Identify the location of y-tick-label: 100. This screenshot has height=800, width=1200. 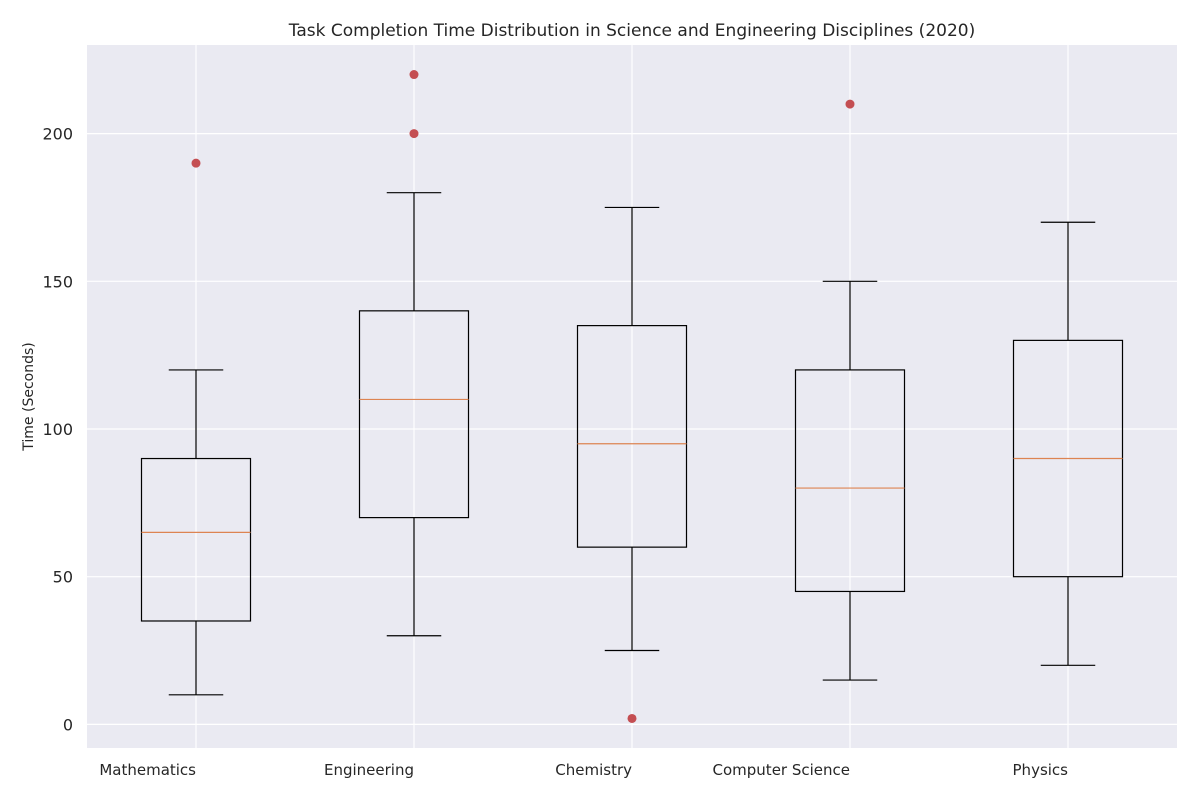
(57, 429).